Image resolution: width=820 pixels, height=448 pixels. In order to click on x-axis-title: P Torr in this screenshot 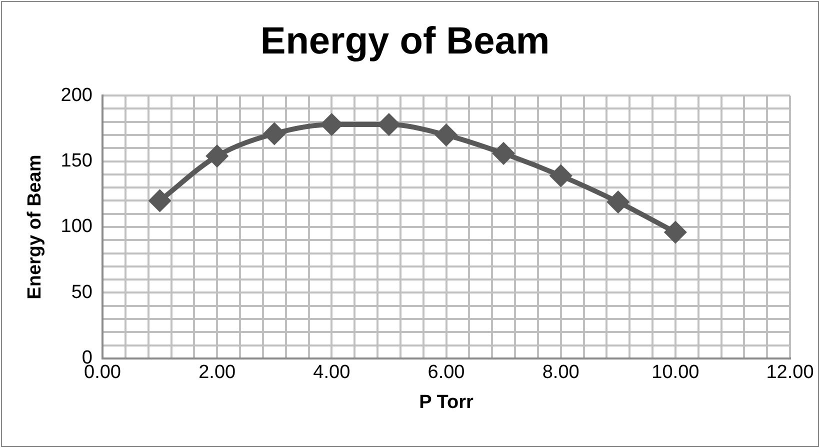, I will do `click(446, 402)`.